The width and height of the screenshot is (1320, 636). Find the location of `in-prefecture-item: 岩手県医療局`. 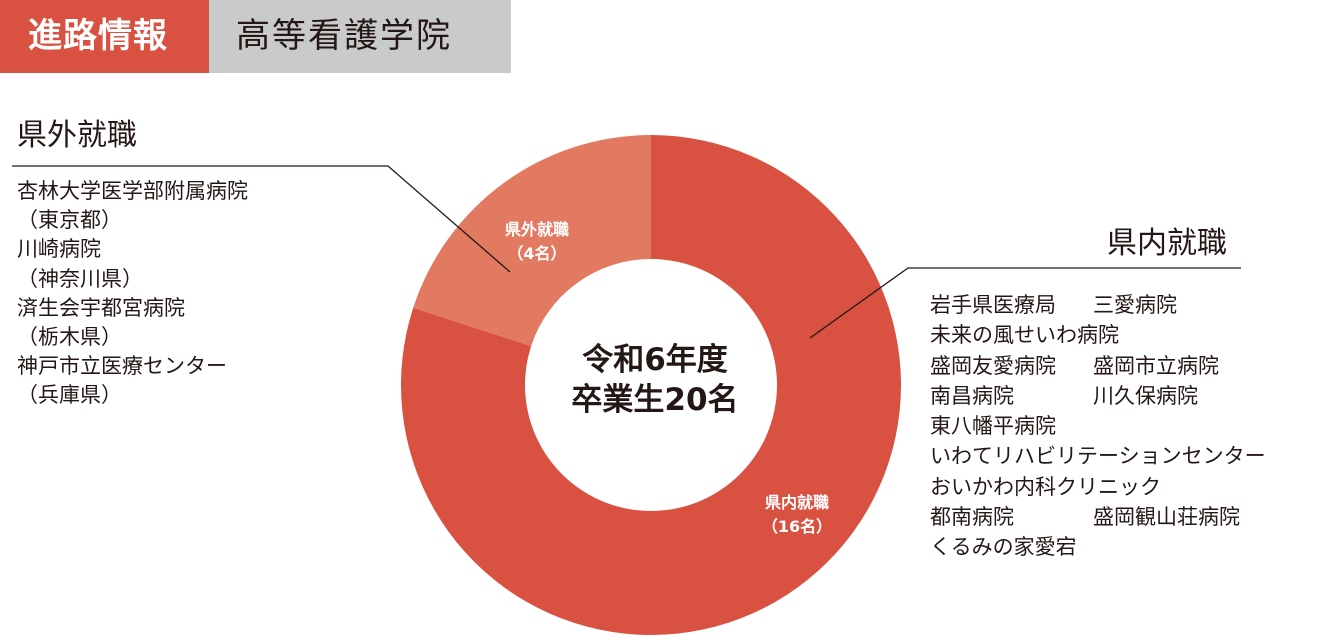

in-prefecture-item: 岩手県医療局 is located at coordinates (993, 305).